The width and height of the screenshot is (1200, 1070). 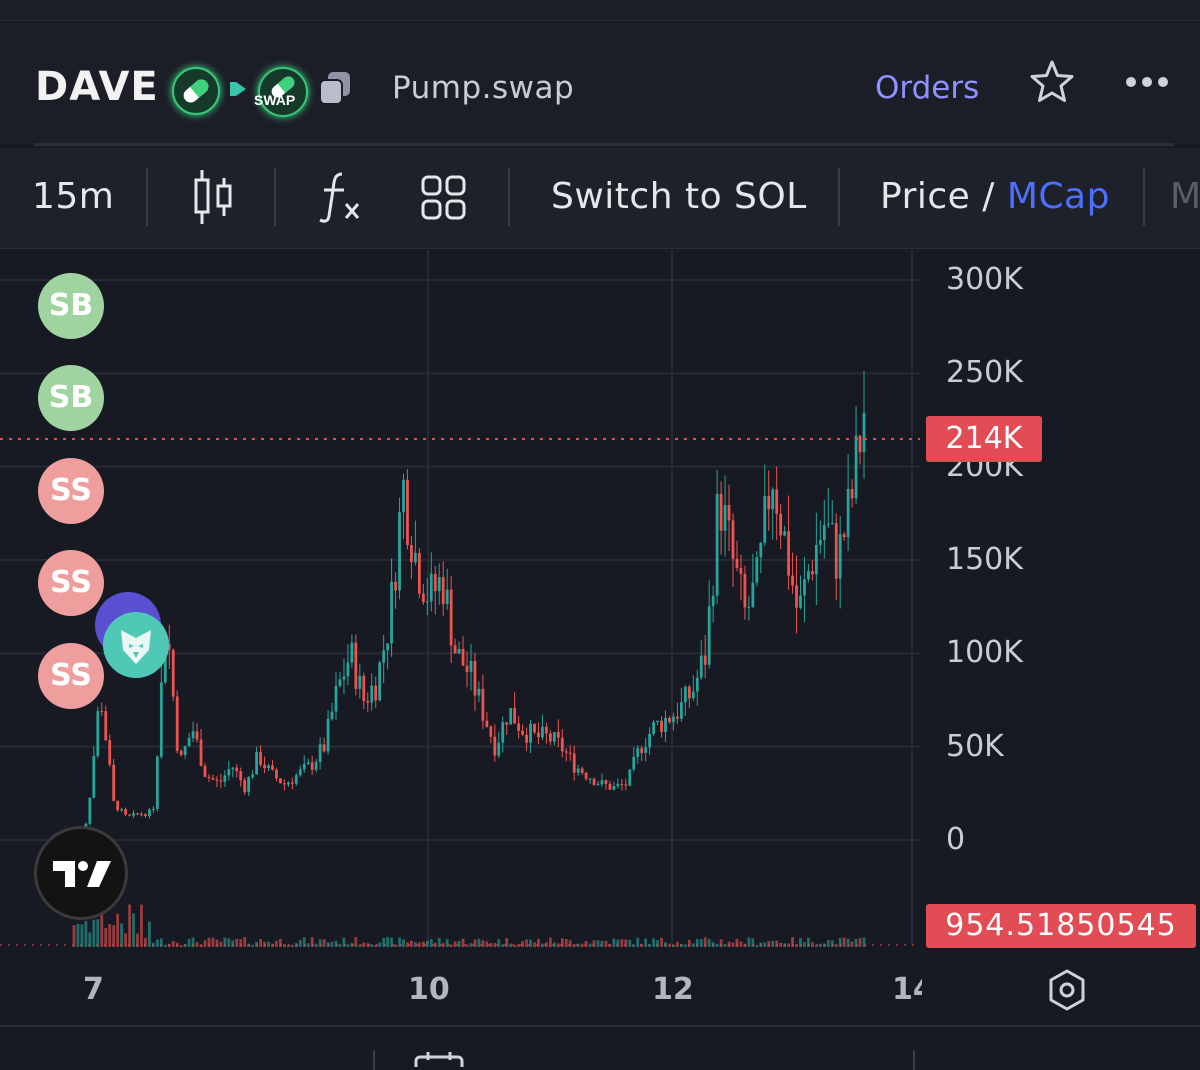 I want to click on toolbar-overflow-item: M, so click(x=1185, y=196).